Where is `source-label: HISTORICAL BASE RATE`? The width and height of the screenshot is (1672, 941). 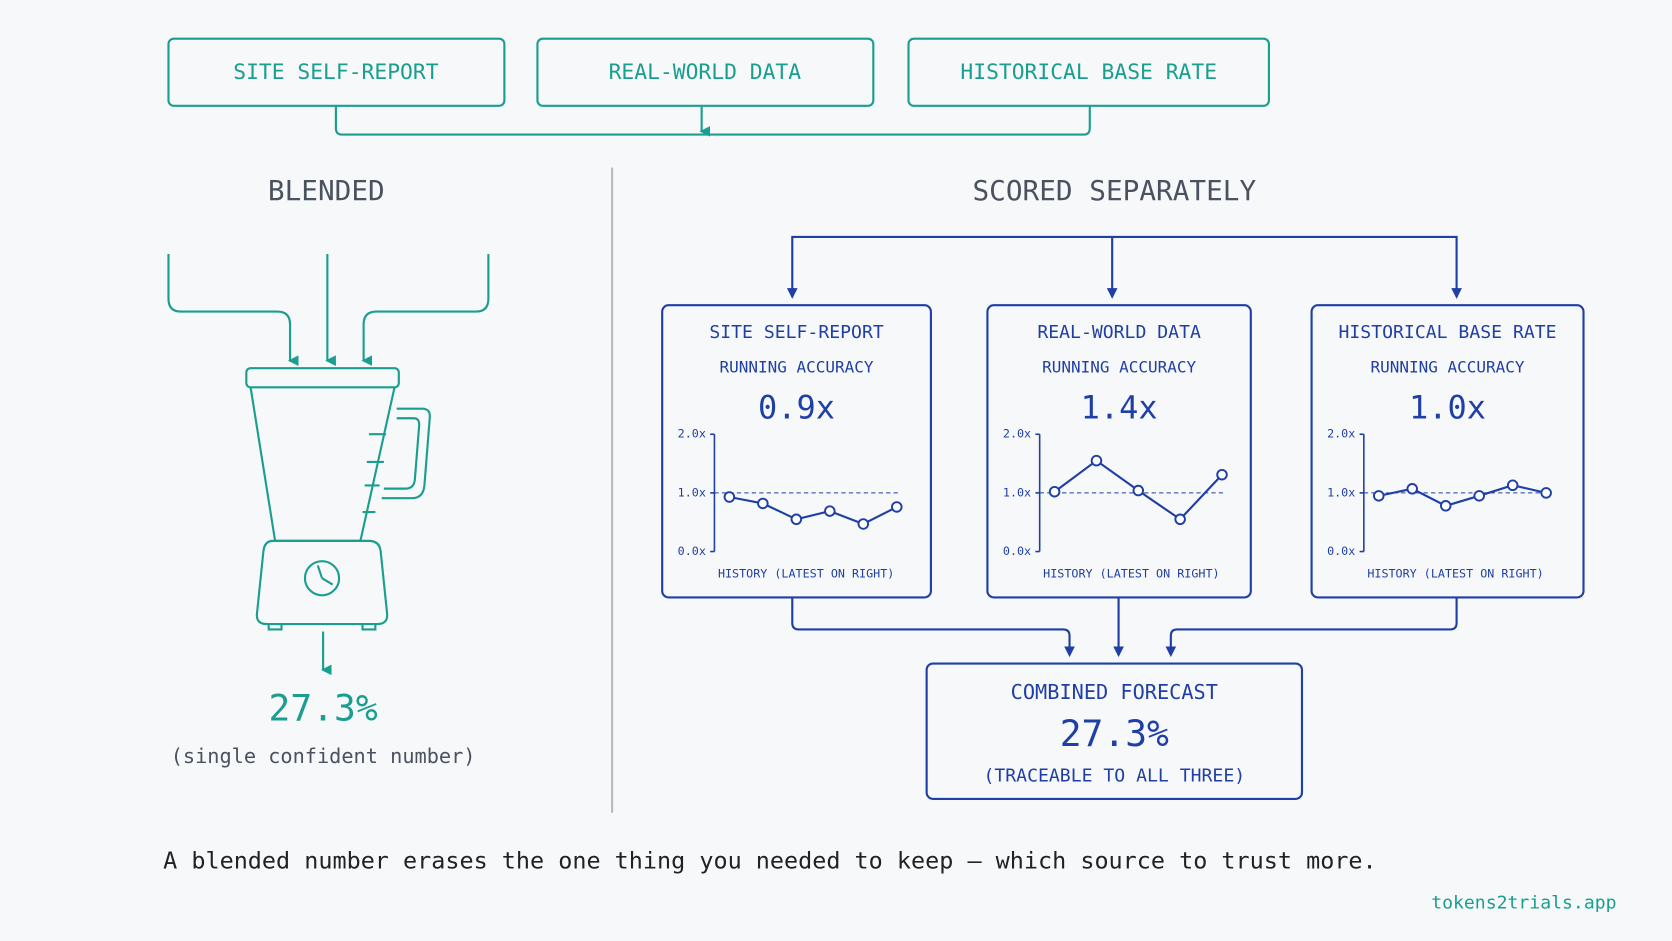 source-label: HISTORICAL BASE RATE is located at coordinates (1088, 72).